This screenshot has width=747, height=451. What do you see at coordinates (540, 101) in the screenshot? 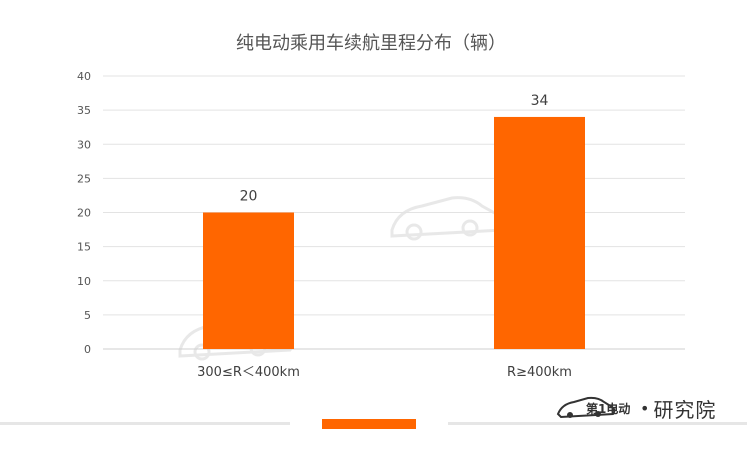
I see `data-label: 34` at bounding box center [540, 101].